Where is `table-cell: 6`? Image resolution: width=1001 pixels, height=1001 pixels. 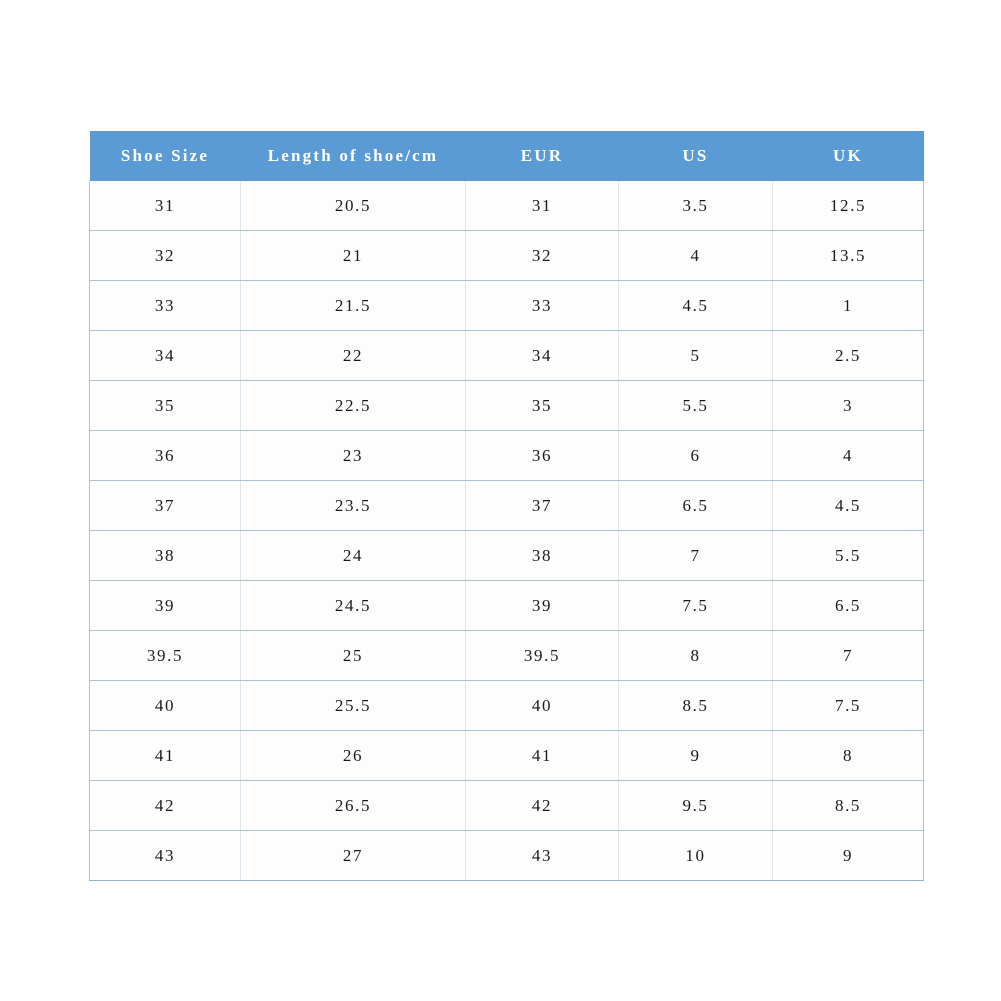
table-cell: 6 is located at coordinates (695, 455).